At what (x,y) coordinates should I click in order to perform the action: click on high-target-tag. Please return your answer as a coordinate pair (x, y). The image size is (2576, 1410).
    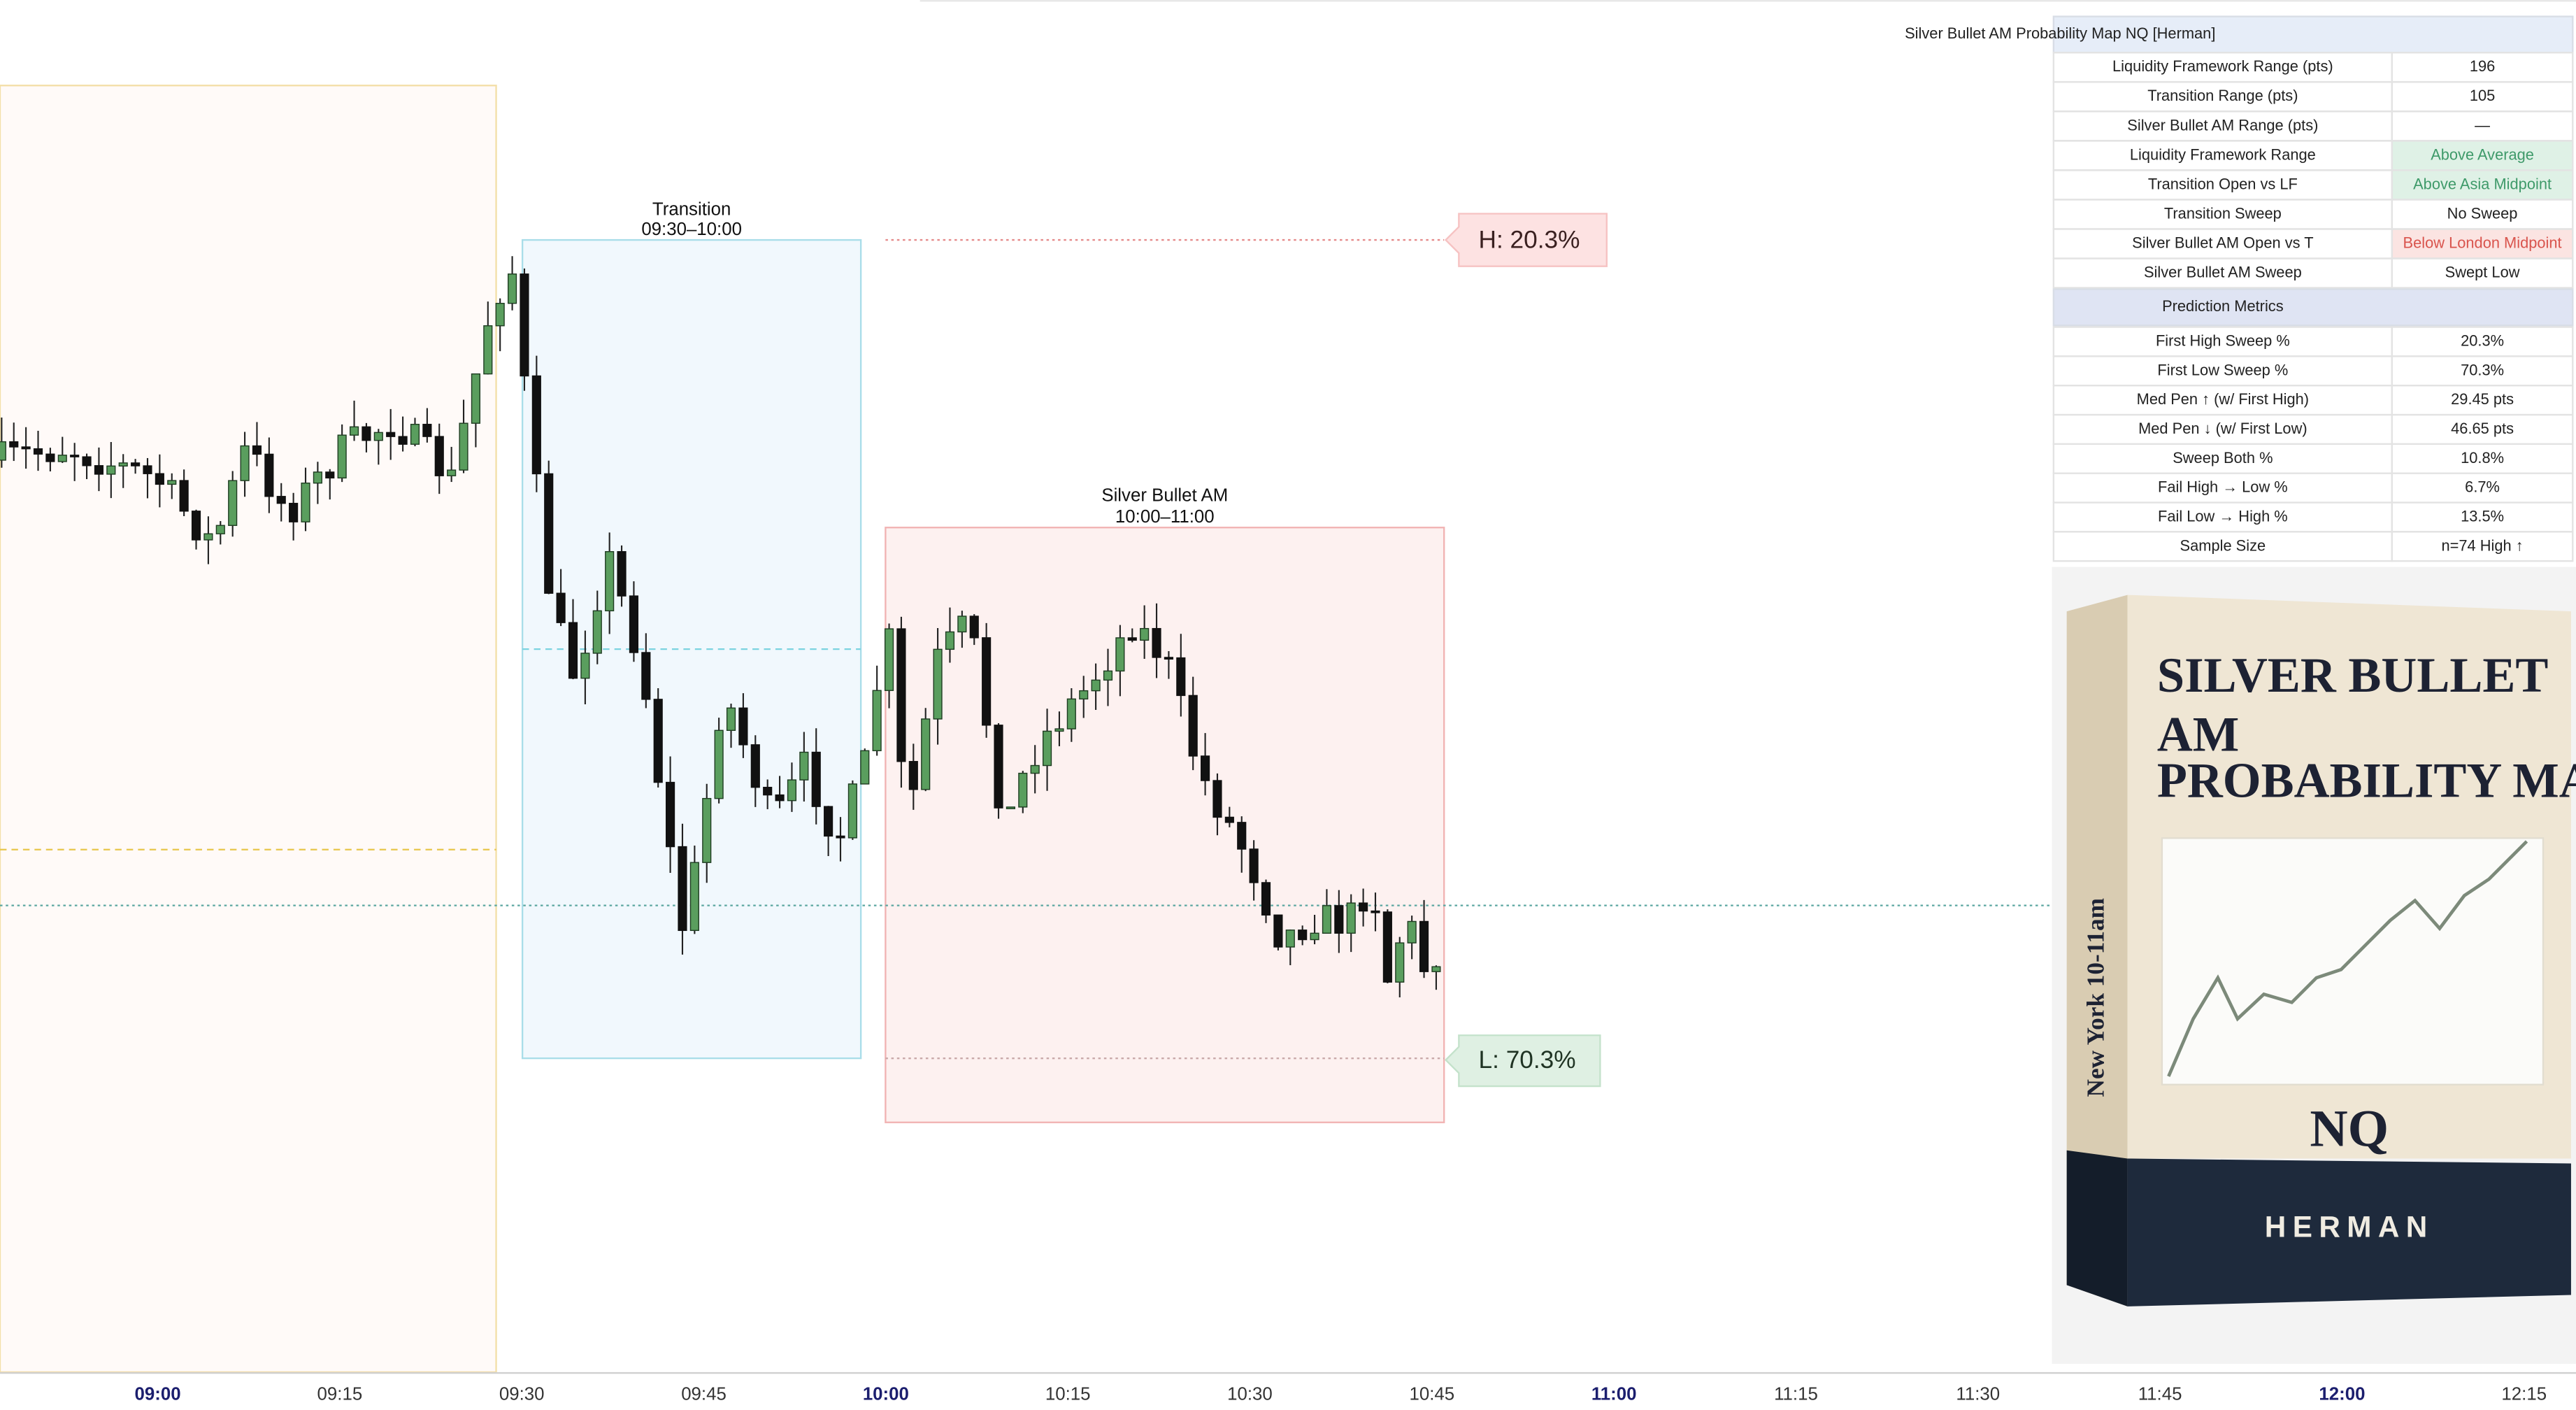
    Looking at the image, I should click on (1526, 240).